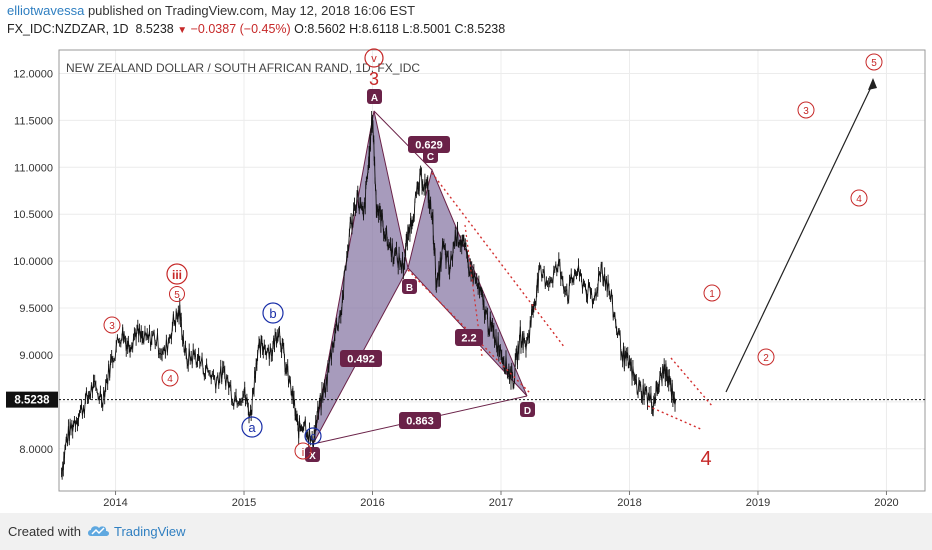  I want to click on last-price-tag-text: 8.5238, so click(32, 401).